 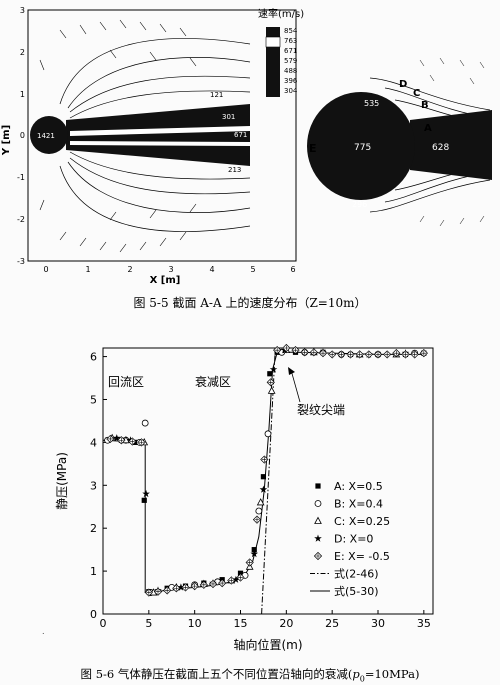 I want to click on right-jet-core, so click(x=451, y=145).